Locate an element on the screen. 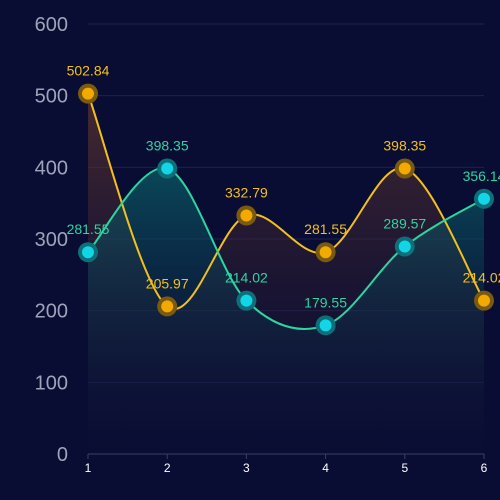  x-tick-label: 4 is located at coordinates (325, 468).